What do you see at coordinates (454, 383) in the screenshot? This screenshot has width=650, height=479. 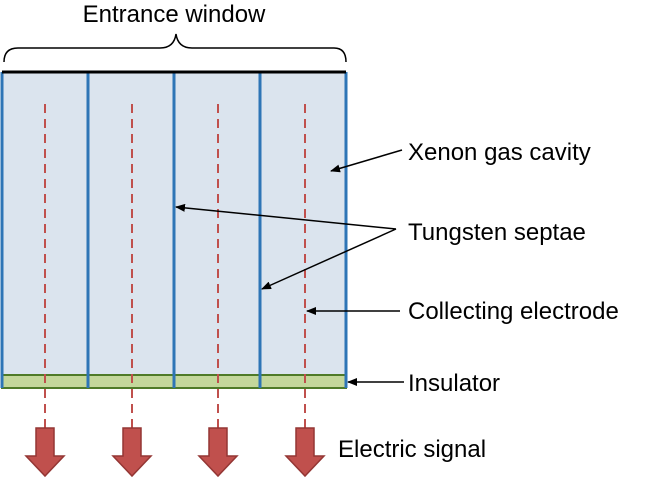 I see `insulator-label: Insulator` at bounding box center [454, 383].